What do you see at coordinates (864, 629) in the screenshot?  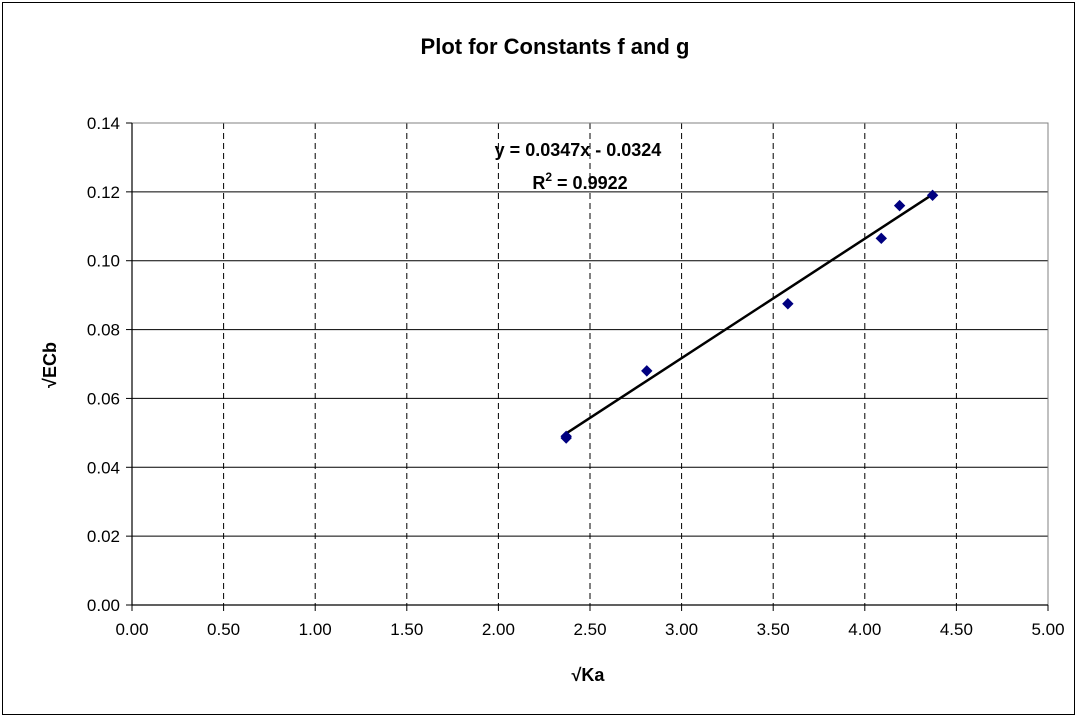 I see `x-tick-label: 4.00` at bounding box center [864, 629].